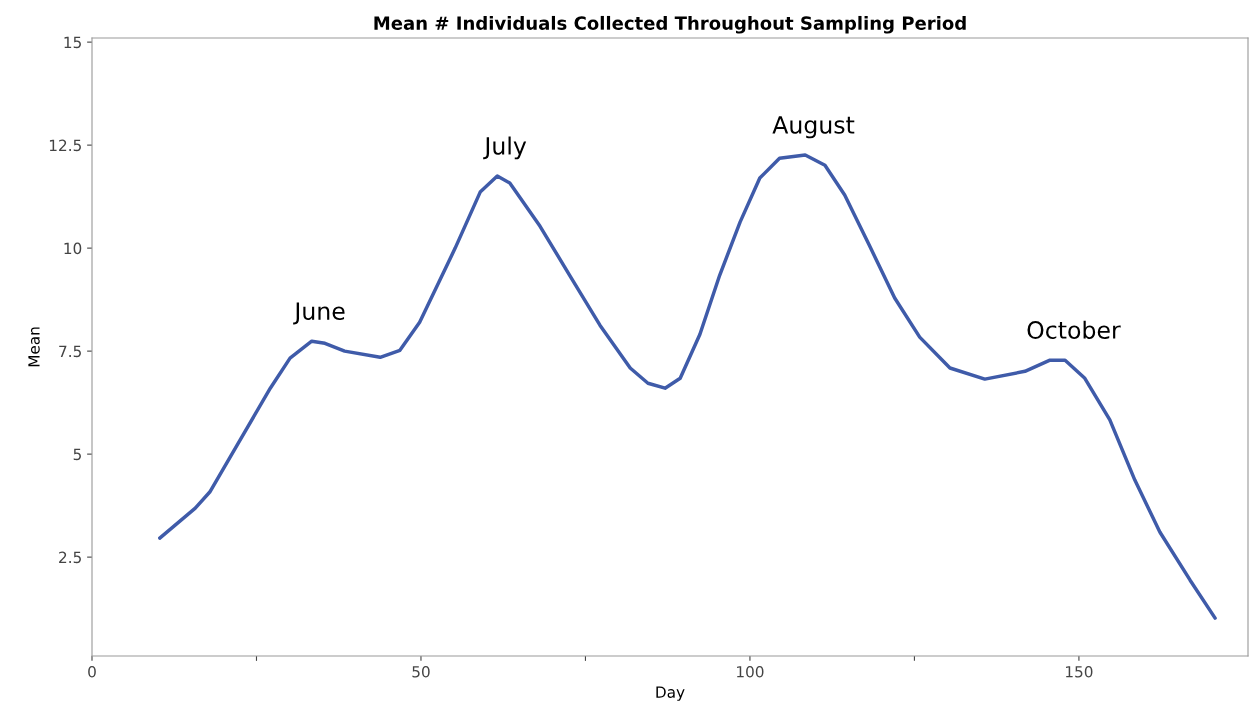  I want to click on y-tick-label: 5, so click(77, 454).